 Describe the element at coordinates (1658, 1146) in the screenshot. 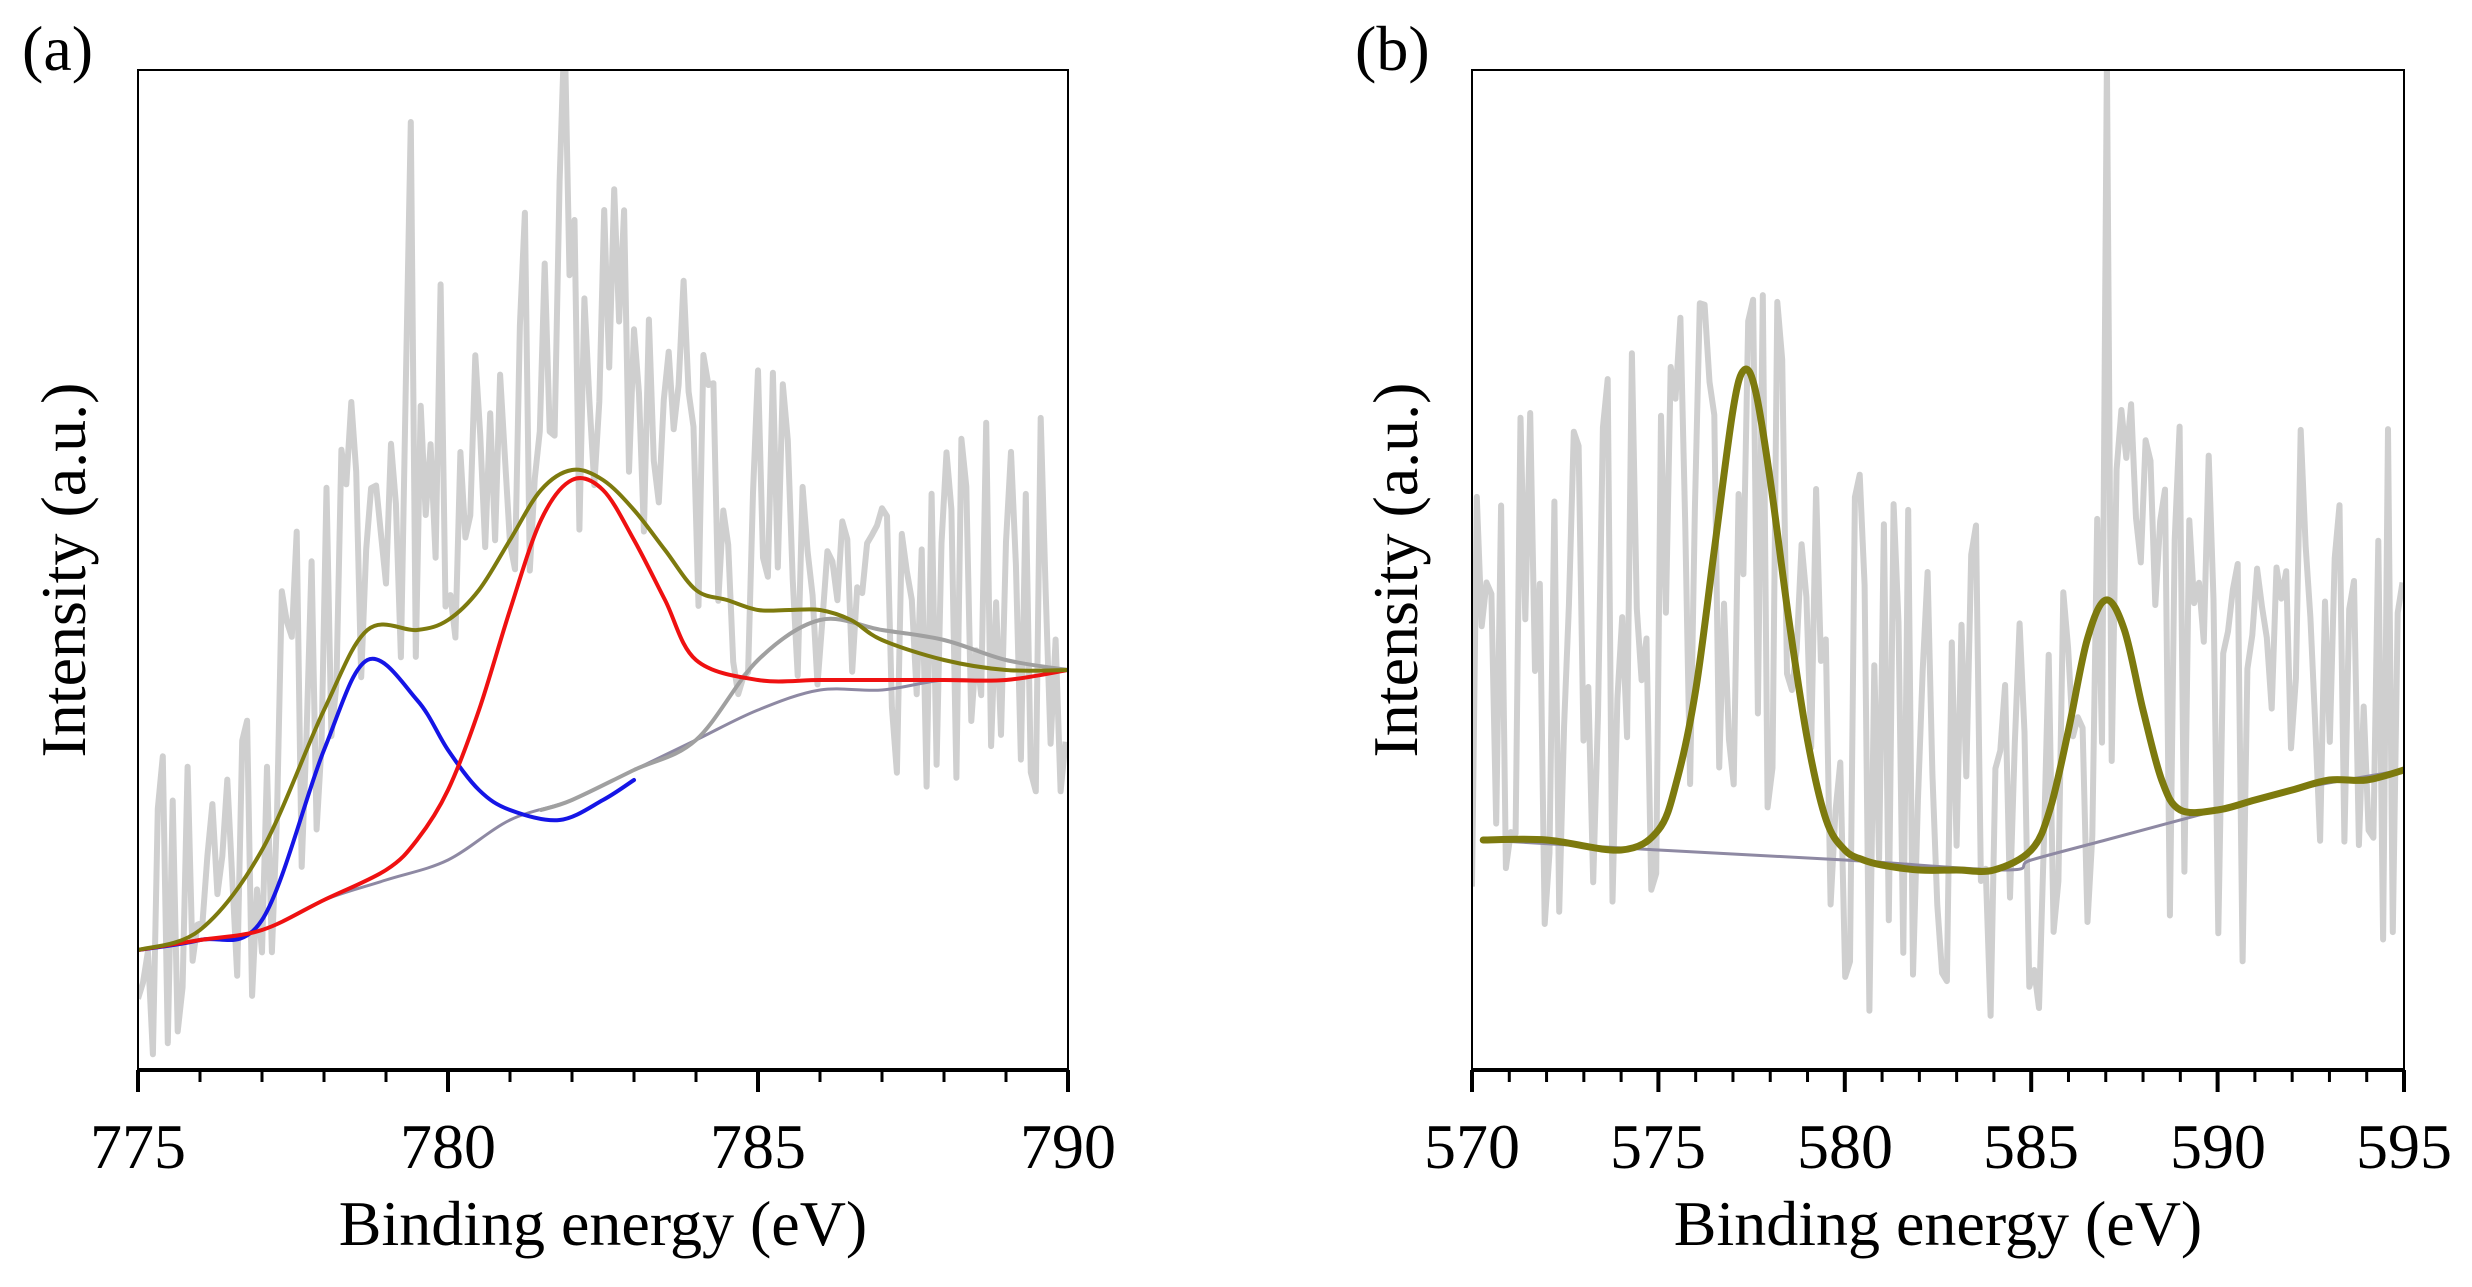

I see `panel-b-x-tick-label: 575` at that location.